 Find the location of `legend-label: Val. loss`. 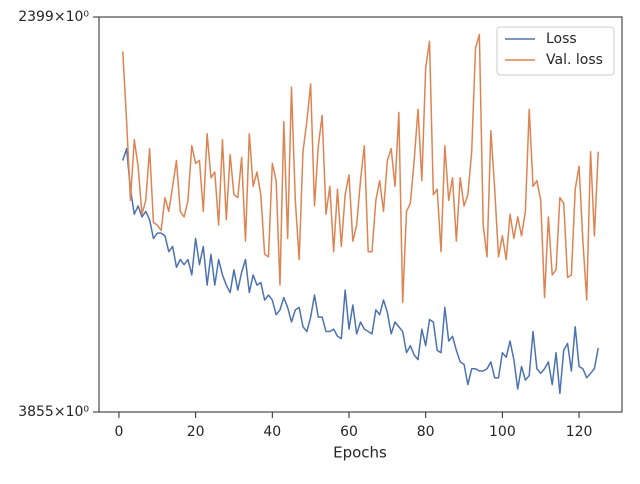

legend-label: Val. loss is located at coordinates (574, 60).